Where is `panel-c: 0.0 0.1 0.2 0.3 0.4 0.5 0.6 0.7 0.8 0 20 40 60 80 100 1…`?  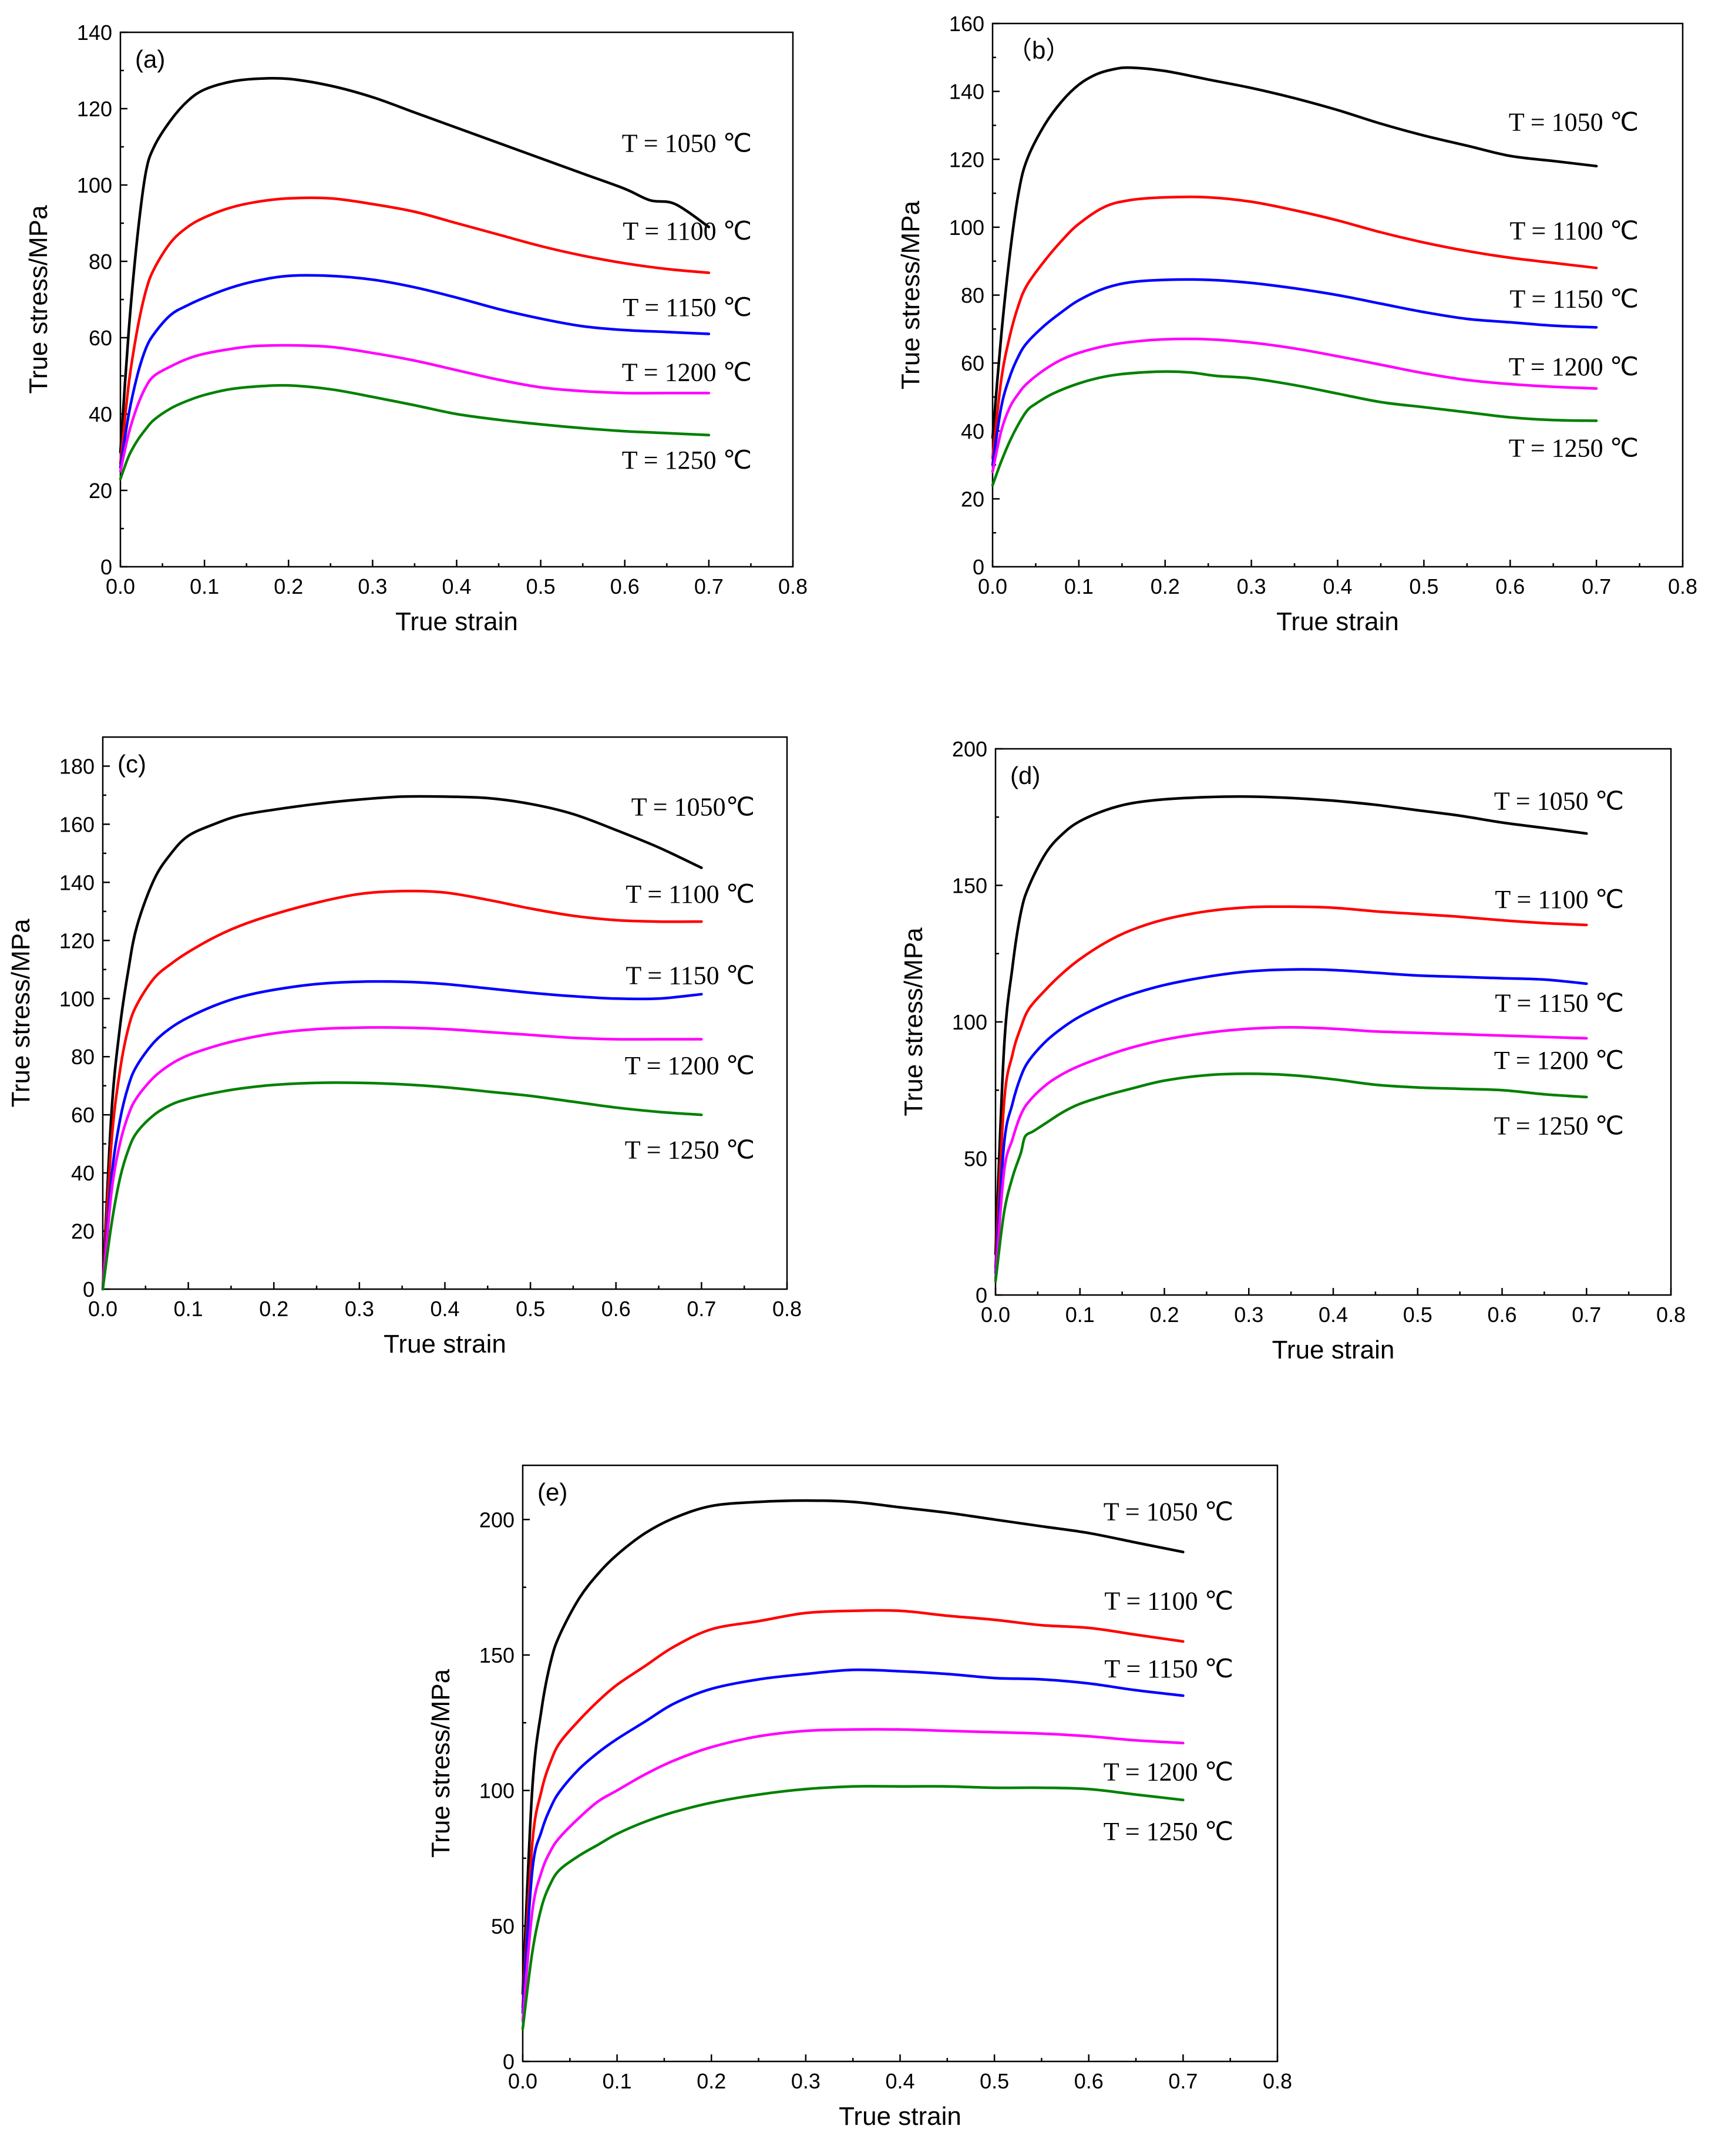 panel-c: 0.0 0.1 0.2 0.3 0.4 0.5 0.6 0.7 0.8 0 20 40 60 80 100 1… is located at coordinates (404, 1047).